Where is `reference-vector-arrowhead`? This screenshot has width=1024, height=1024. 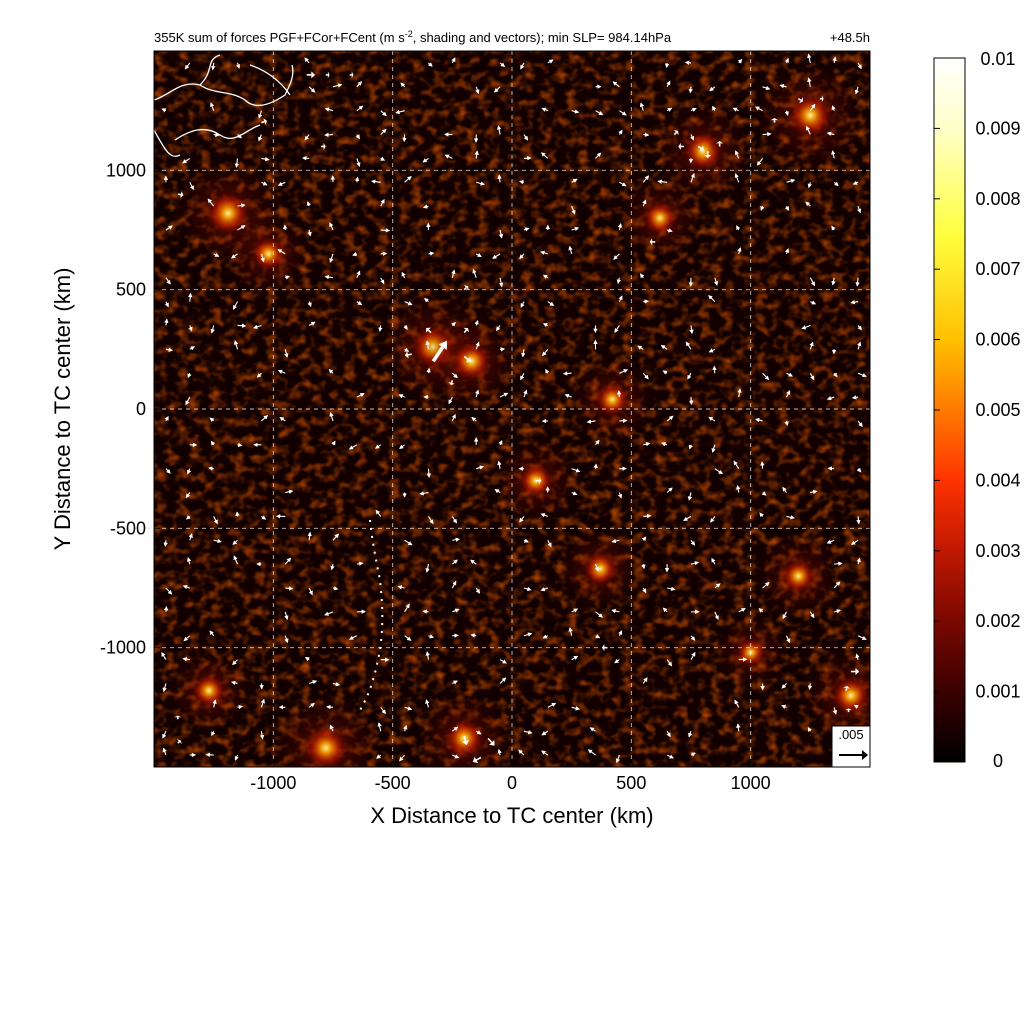 reference-vector-arrowhead is located at coordinates (865, 755).